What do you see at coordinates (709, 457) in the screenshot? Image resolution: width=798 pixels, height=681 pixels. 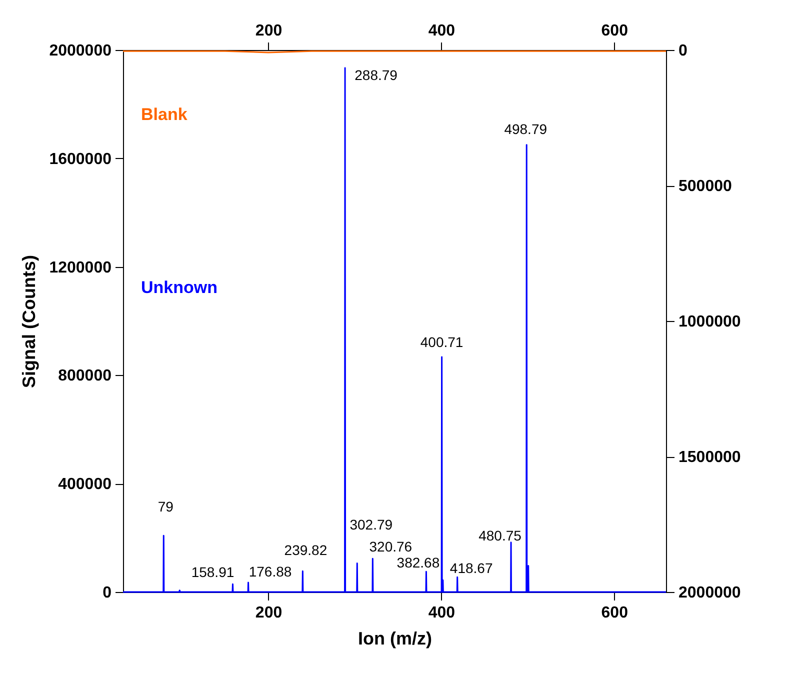 I see `y2-tick-label: 1500000` at bounding box center [709, 457].